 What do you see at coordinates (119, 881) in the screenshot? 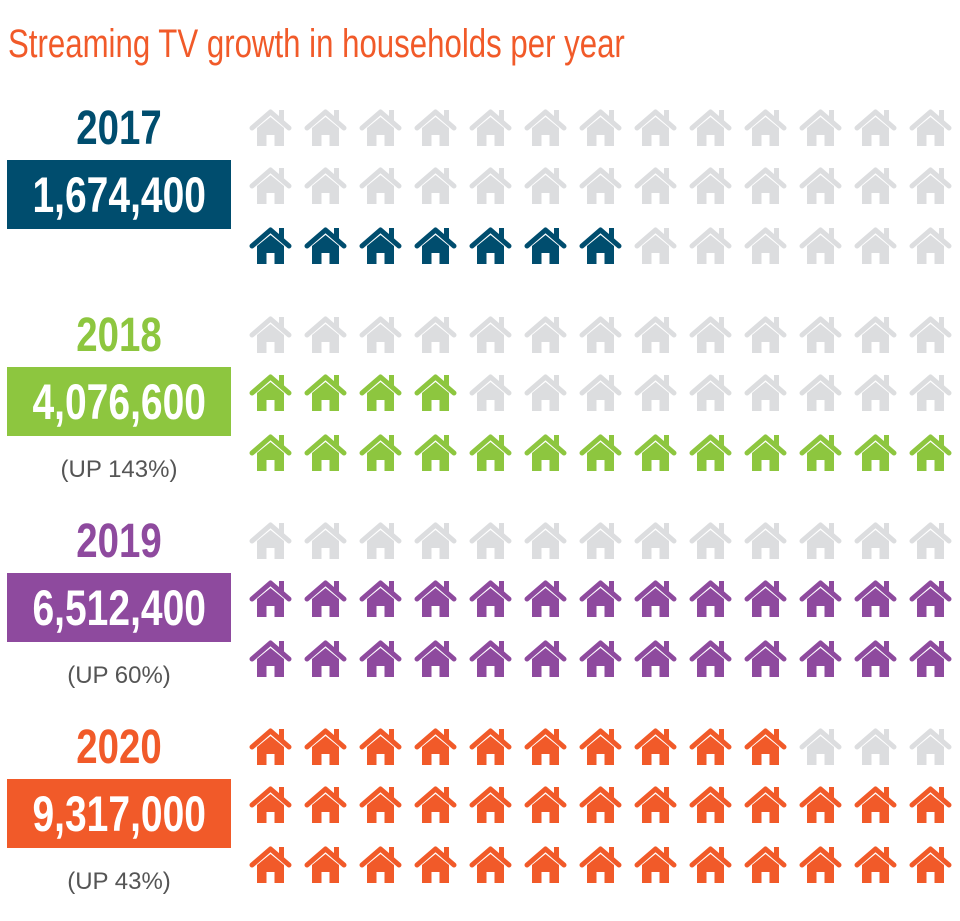
I see `change-label: (UP 43%)` at bounding box center [119, 881].